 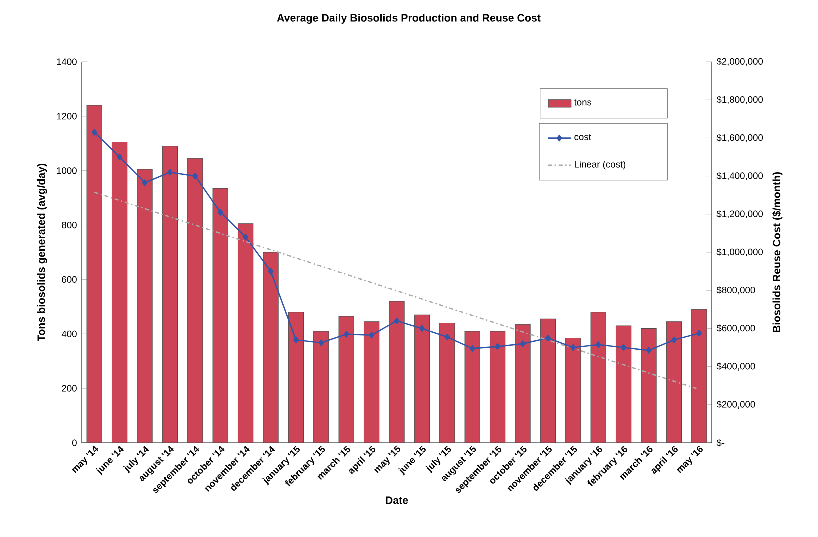 I want to click on y2-tick-label: $2,000,000, so click(x=740, y=62).